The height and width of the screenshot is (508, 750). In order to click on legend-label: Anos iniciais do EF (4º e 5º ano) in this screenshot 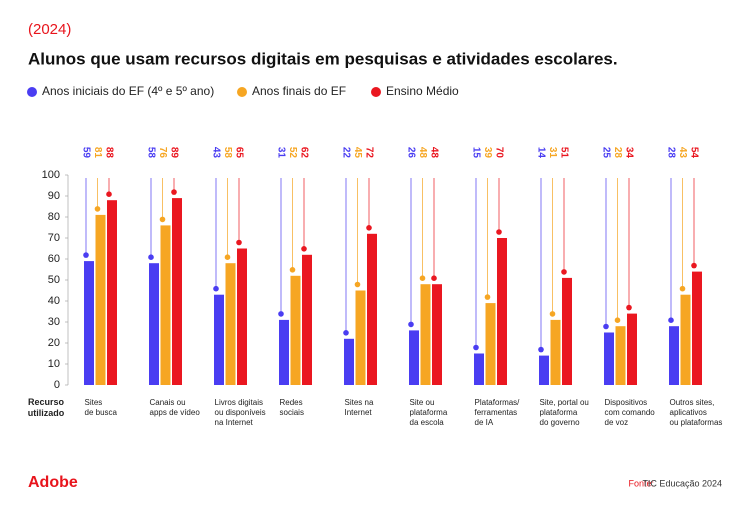, I will do `click(128, 91)`.